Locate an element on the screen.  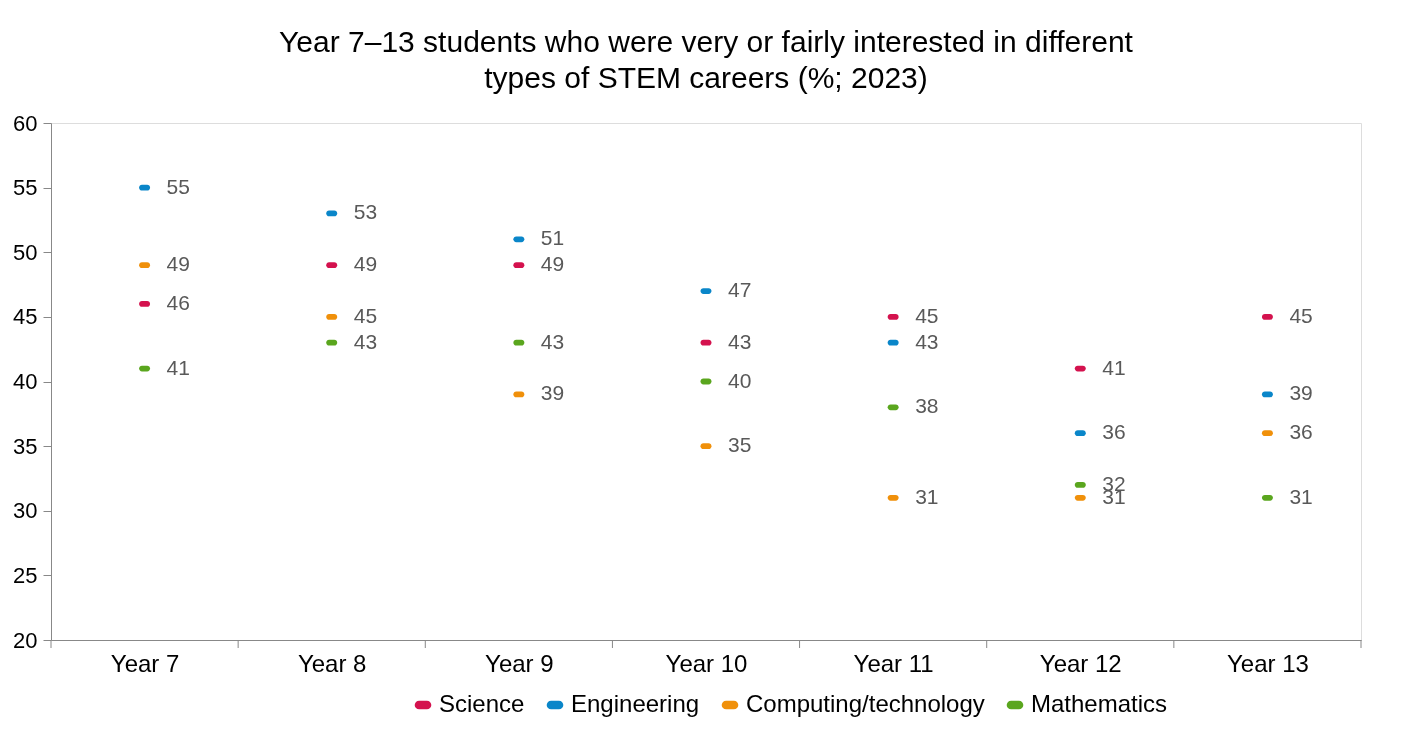
legend-label: Engineering is located at coordinates (635, 703).